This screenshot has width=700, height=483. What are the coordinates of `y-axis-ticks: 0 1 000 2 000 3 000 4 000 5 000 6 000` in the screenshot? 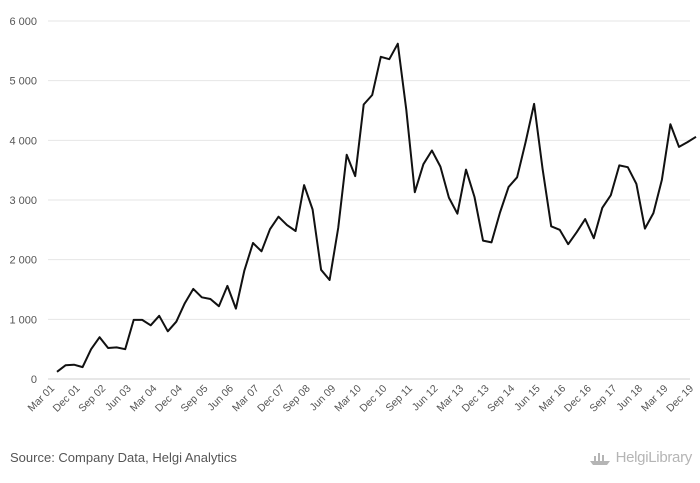 It's located at (23, 201).